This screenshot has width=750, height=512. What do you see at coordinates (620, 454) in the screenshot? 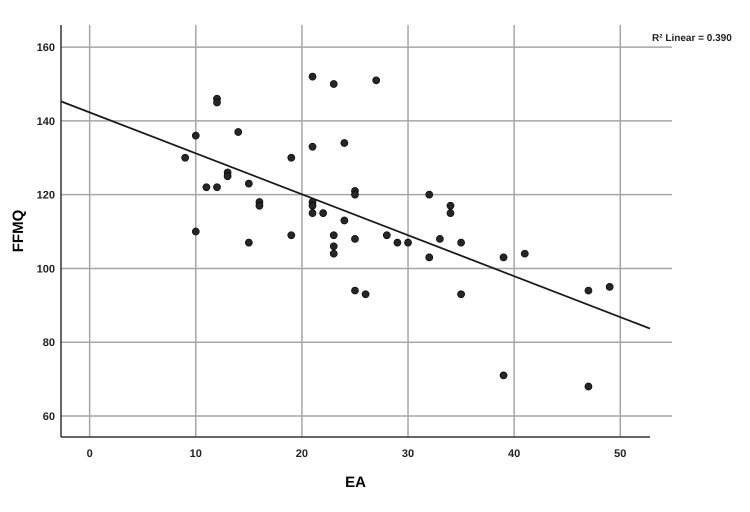
I see `x-tick-label: 50` at bounding box center [620, 454].